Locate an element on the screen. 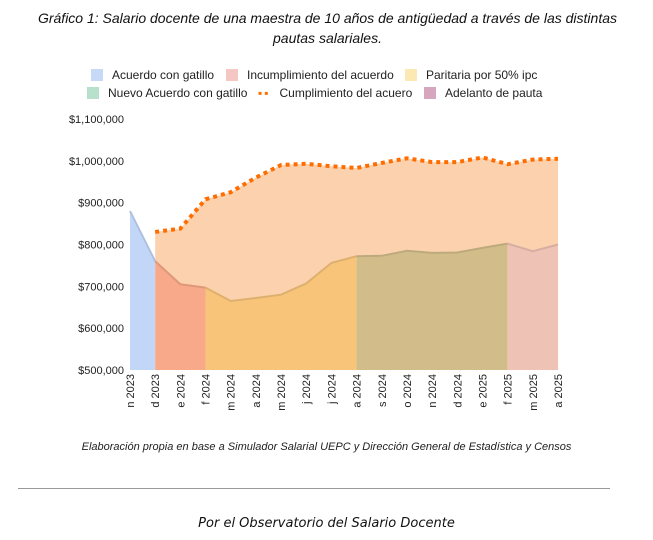 This screenshot has height=540, width=653. legend-label: Acuerdo con gatillo is located at coordinates (163, 75).